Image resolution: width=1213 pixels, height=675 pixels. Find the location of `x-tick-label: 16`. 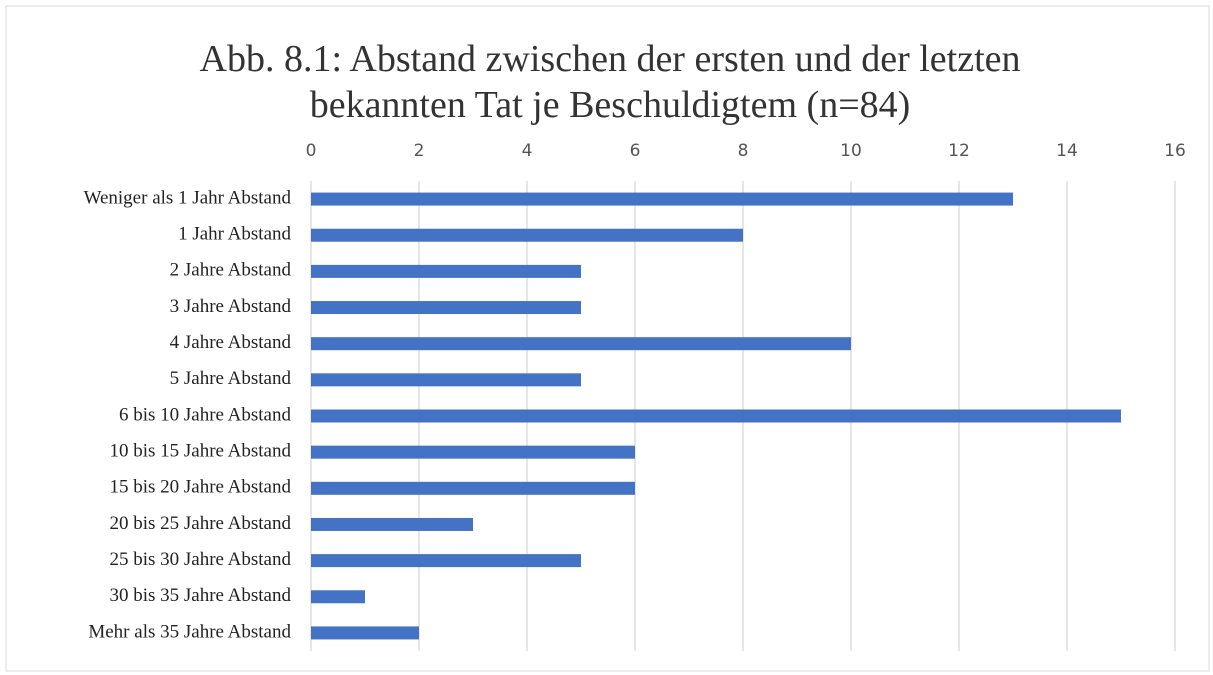

x-tick-label: 16 is located at coordinates (1175, 151).